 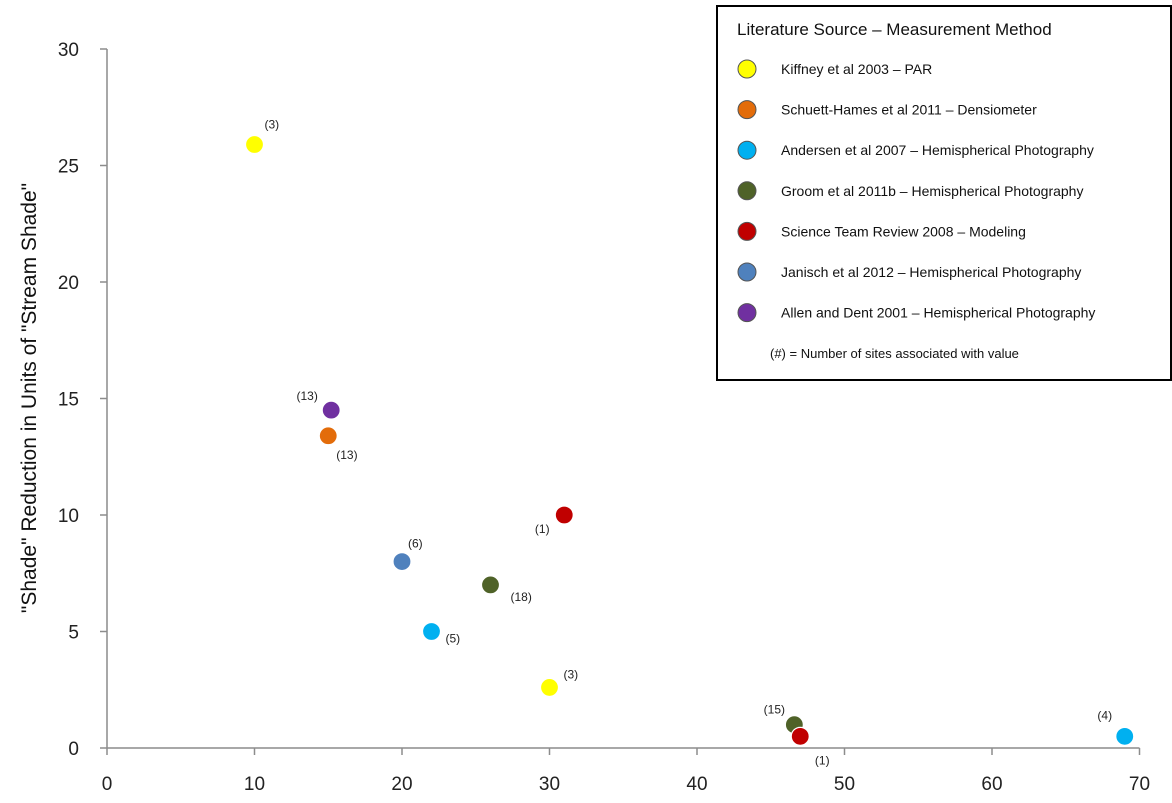 I want to click on y-tick-label: 30, so click(x=68, y=50).